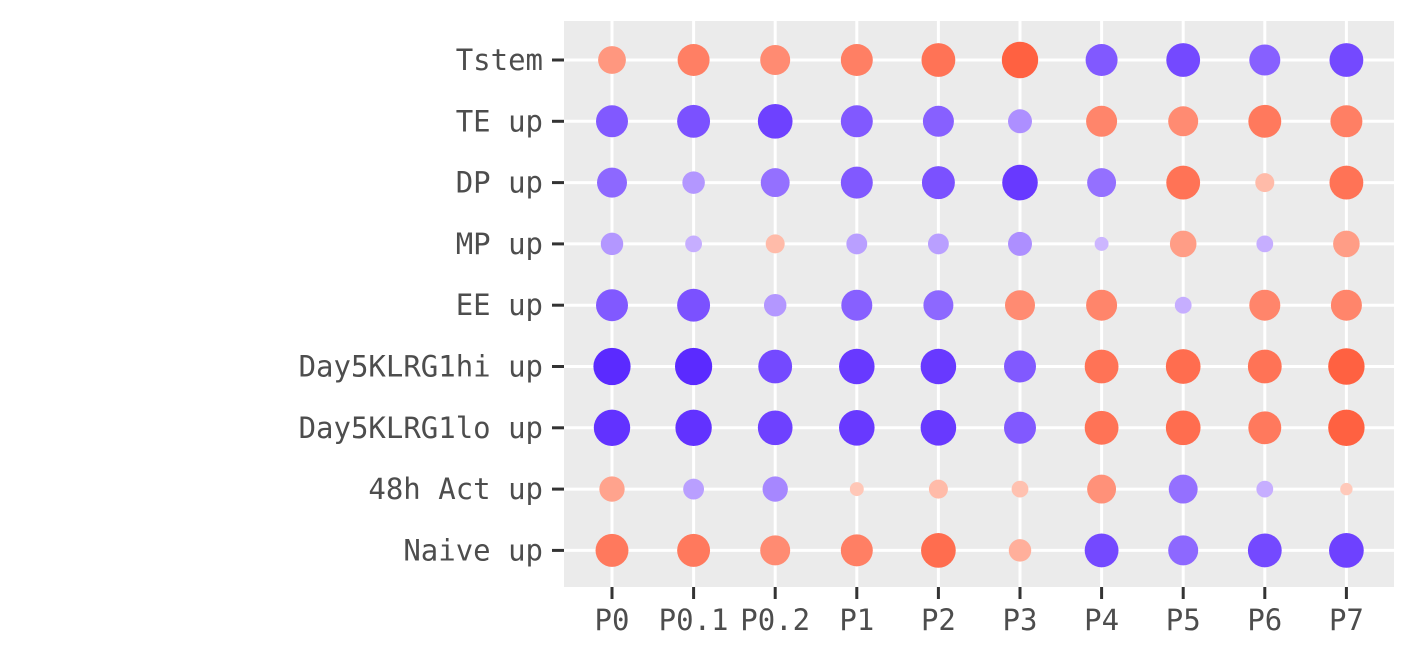 The image size is (1417, 661). Describe the element at coordinates (979, 612) in the screenshot. I see `x-axis: P0 P0.1 P0.2 P1 P2 P3 P4 P5 P6 P7` at that location.